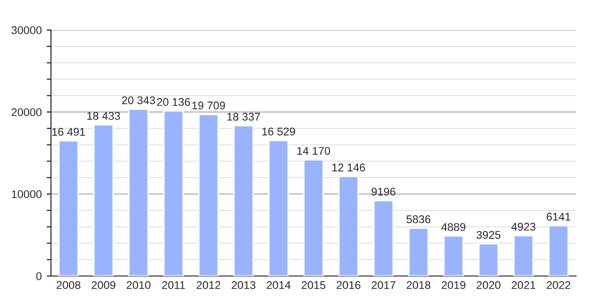  Describe the element at coordinates (314, 285) in the screenshot. I see `x-tick-label: 2015` at that location.